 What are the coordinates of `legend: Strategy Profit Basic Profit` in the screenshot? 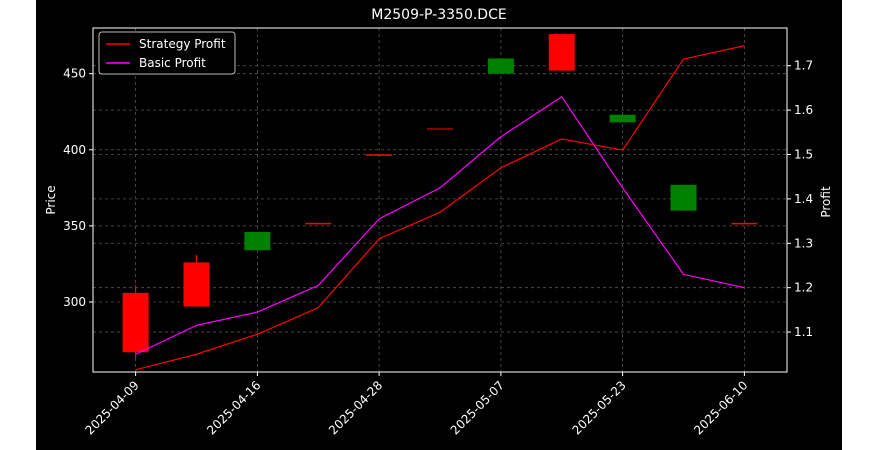 It's located at (167, 53).